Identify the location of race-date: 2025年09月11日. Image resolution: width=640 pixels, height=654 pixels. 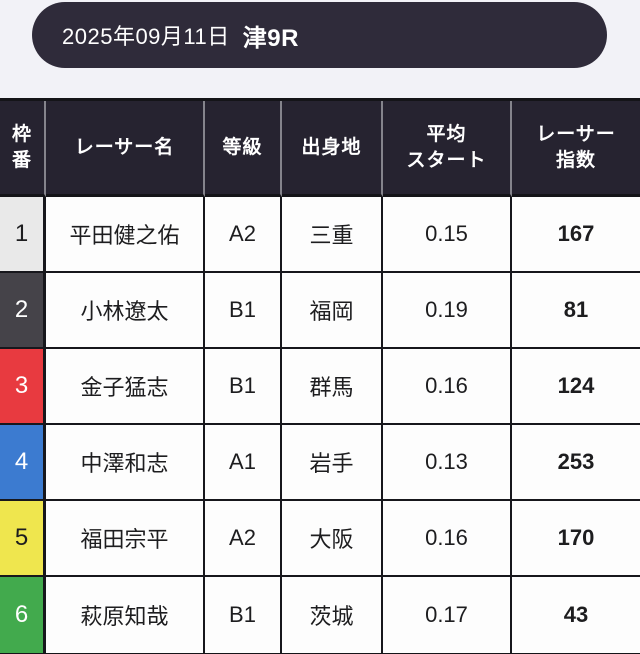
(146, 36).